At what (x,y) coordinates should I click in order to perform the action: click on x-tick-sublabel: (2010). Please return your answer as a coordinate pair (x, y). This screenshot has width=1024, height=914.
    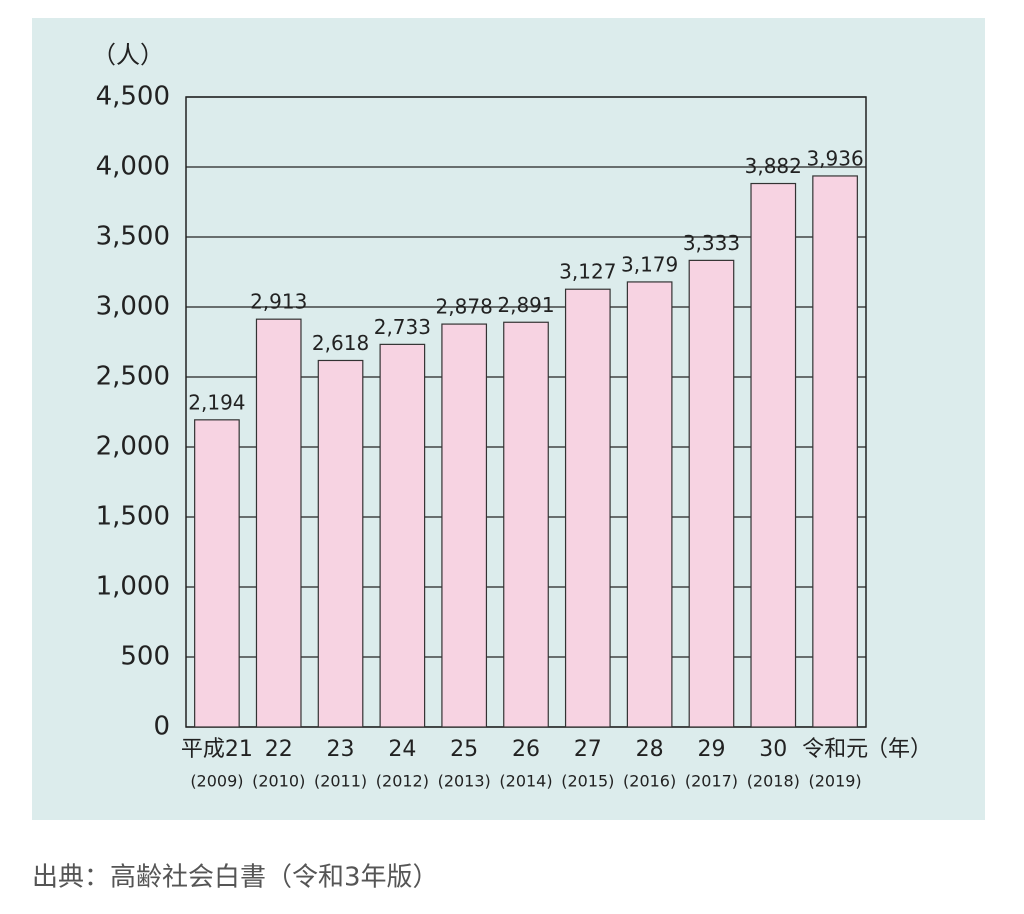
    Looking at the image, I should click on (278, 781).